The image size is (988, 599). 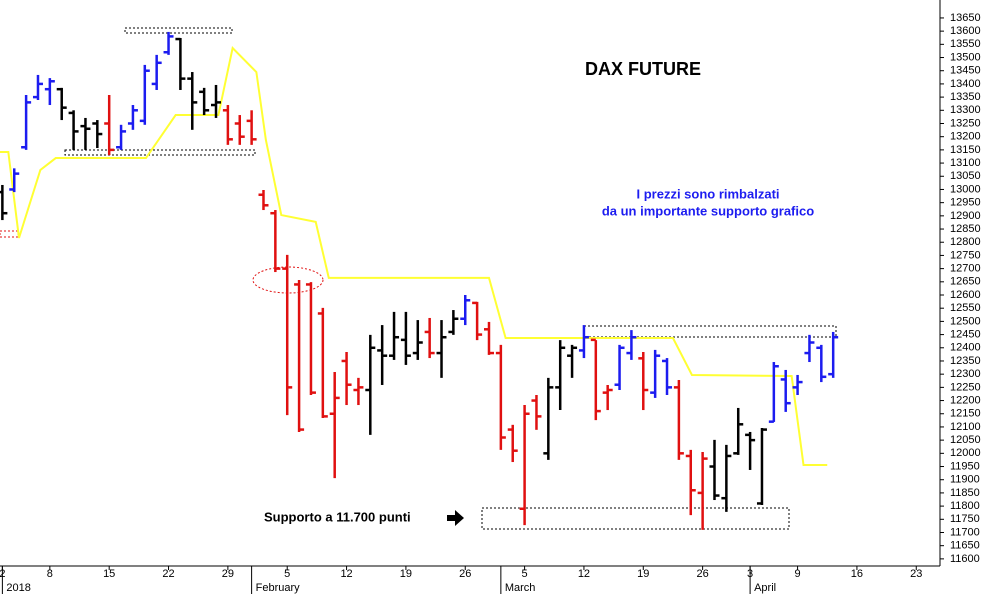 What do you see at coordinates (965, 31) in the screenshot?
I see `y-tick-label: 13600` at bounding box center [965, 31].